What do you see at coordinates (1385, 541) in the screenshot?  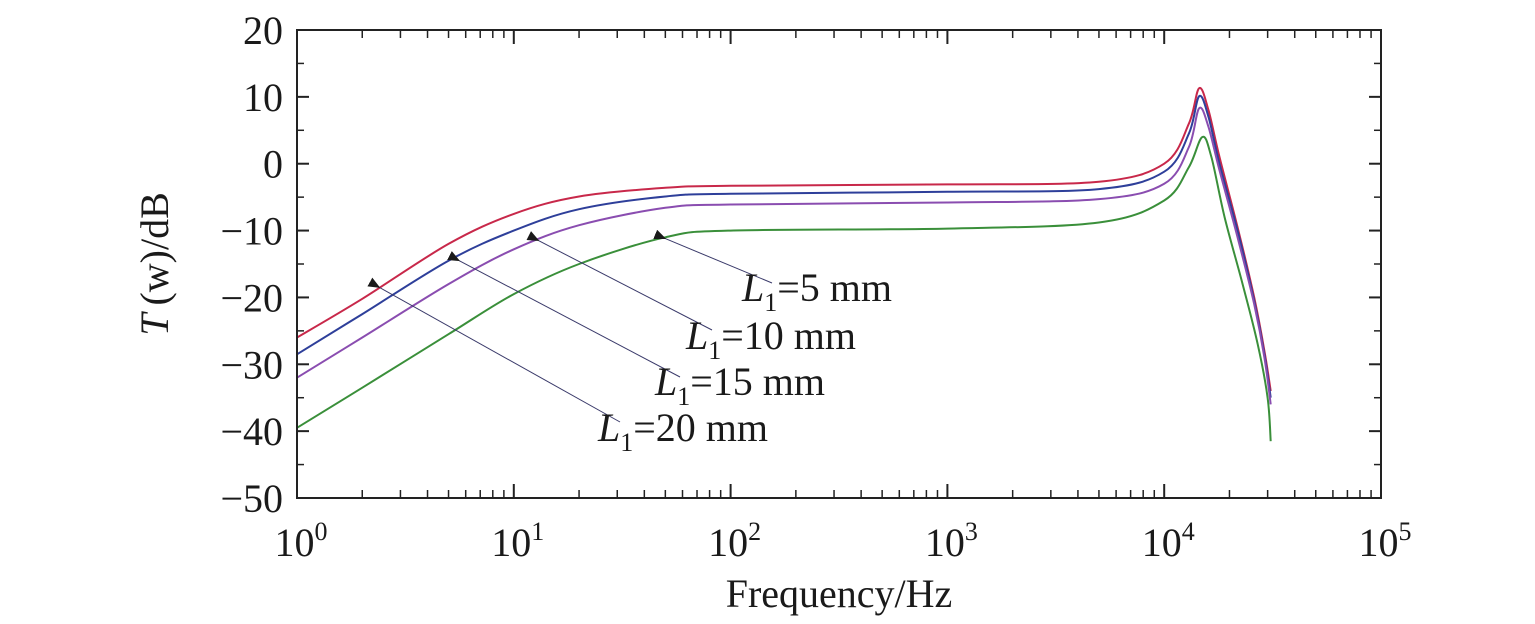 I see `x-tick-label: 10⁵` at bounding box center [1385, 541].